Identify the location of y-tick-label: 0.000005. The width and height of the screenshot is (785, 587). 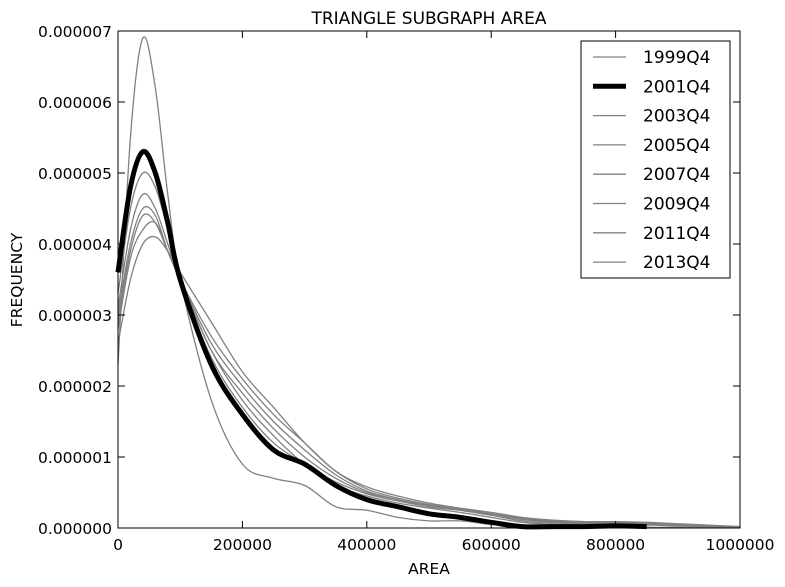
(75, 174).